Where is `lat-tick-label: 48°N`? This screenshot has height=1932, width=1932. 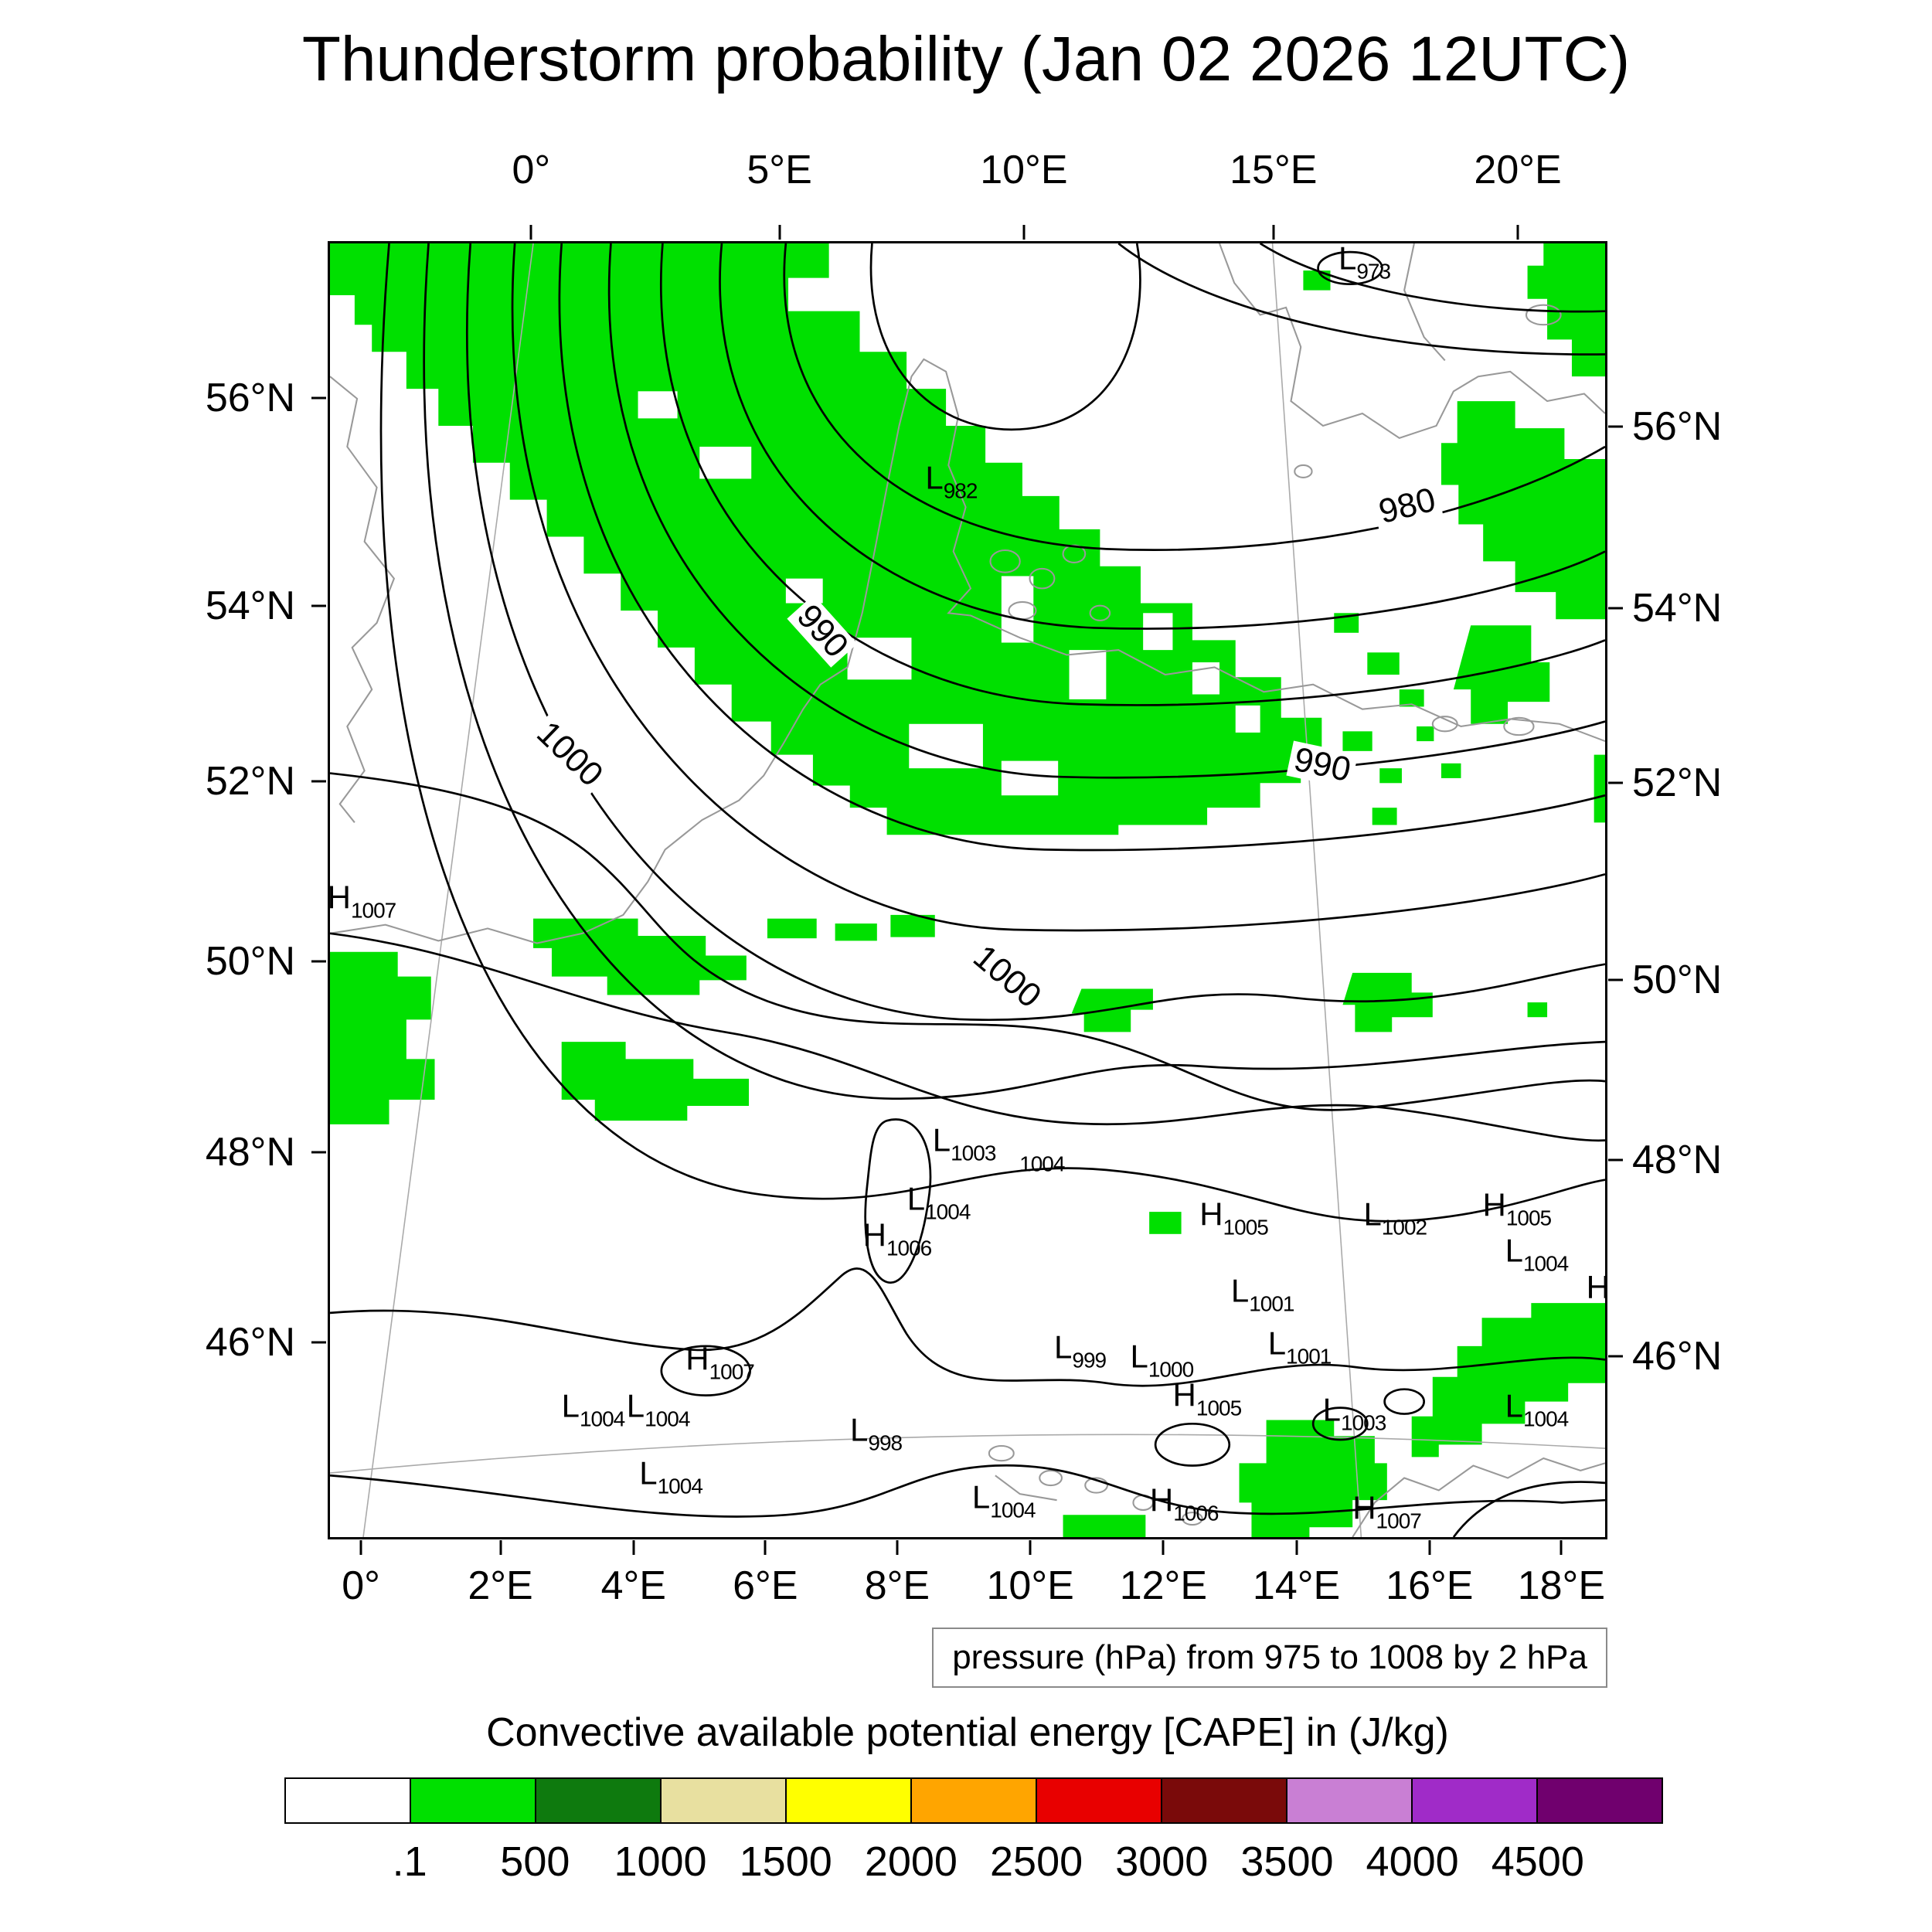
lat-tick-label: 48°N is located at coordinates (1678, 1161).